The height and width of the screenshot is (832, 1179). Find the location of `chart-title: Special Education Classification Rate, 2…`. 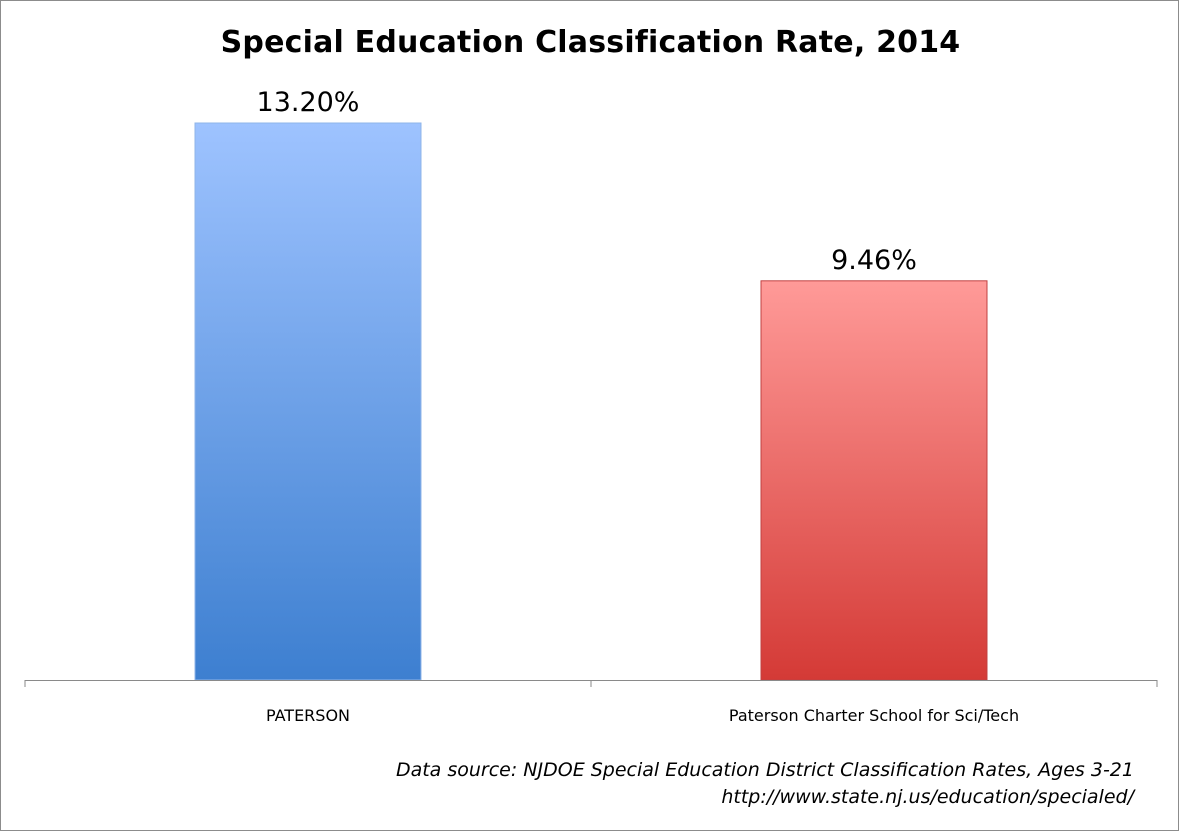

chart-title: Special Education Classification Rate, 2… is located at coordinates (590, 42).